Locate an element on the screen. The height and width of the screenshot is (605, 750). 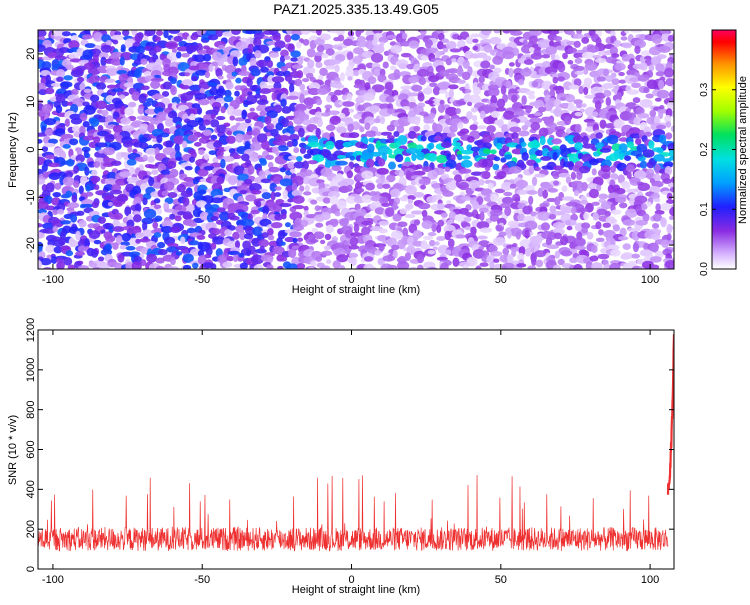
snr-y-tick-label: 800 is located at coordinates (31, 409).